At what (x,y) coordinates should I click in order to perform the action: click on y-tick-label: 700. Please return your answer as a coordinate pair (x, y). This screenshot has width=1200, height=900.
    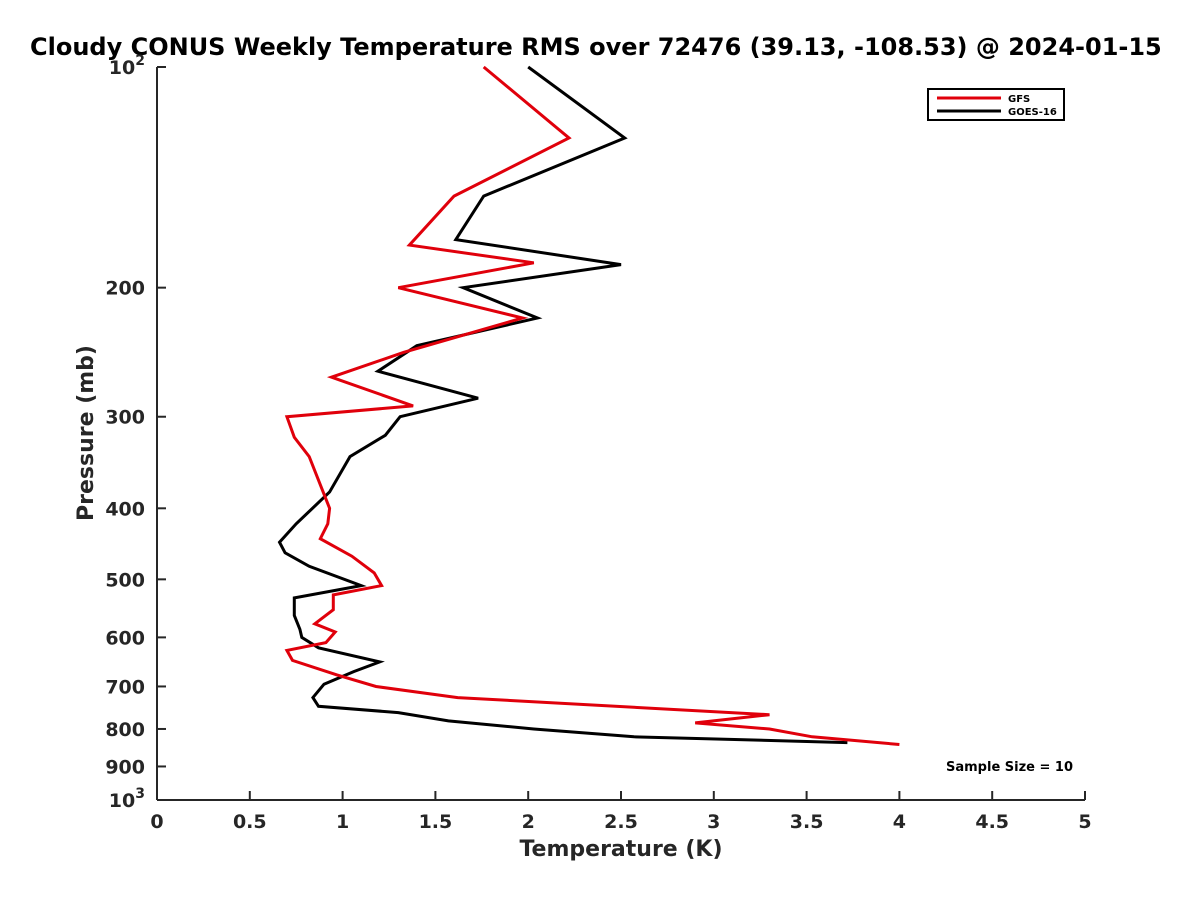
    Looking at the image, I should click on (125, 687).